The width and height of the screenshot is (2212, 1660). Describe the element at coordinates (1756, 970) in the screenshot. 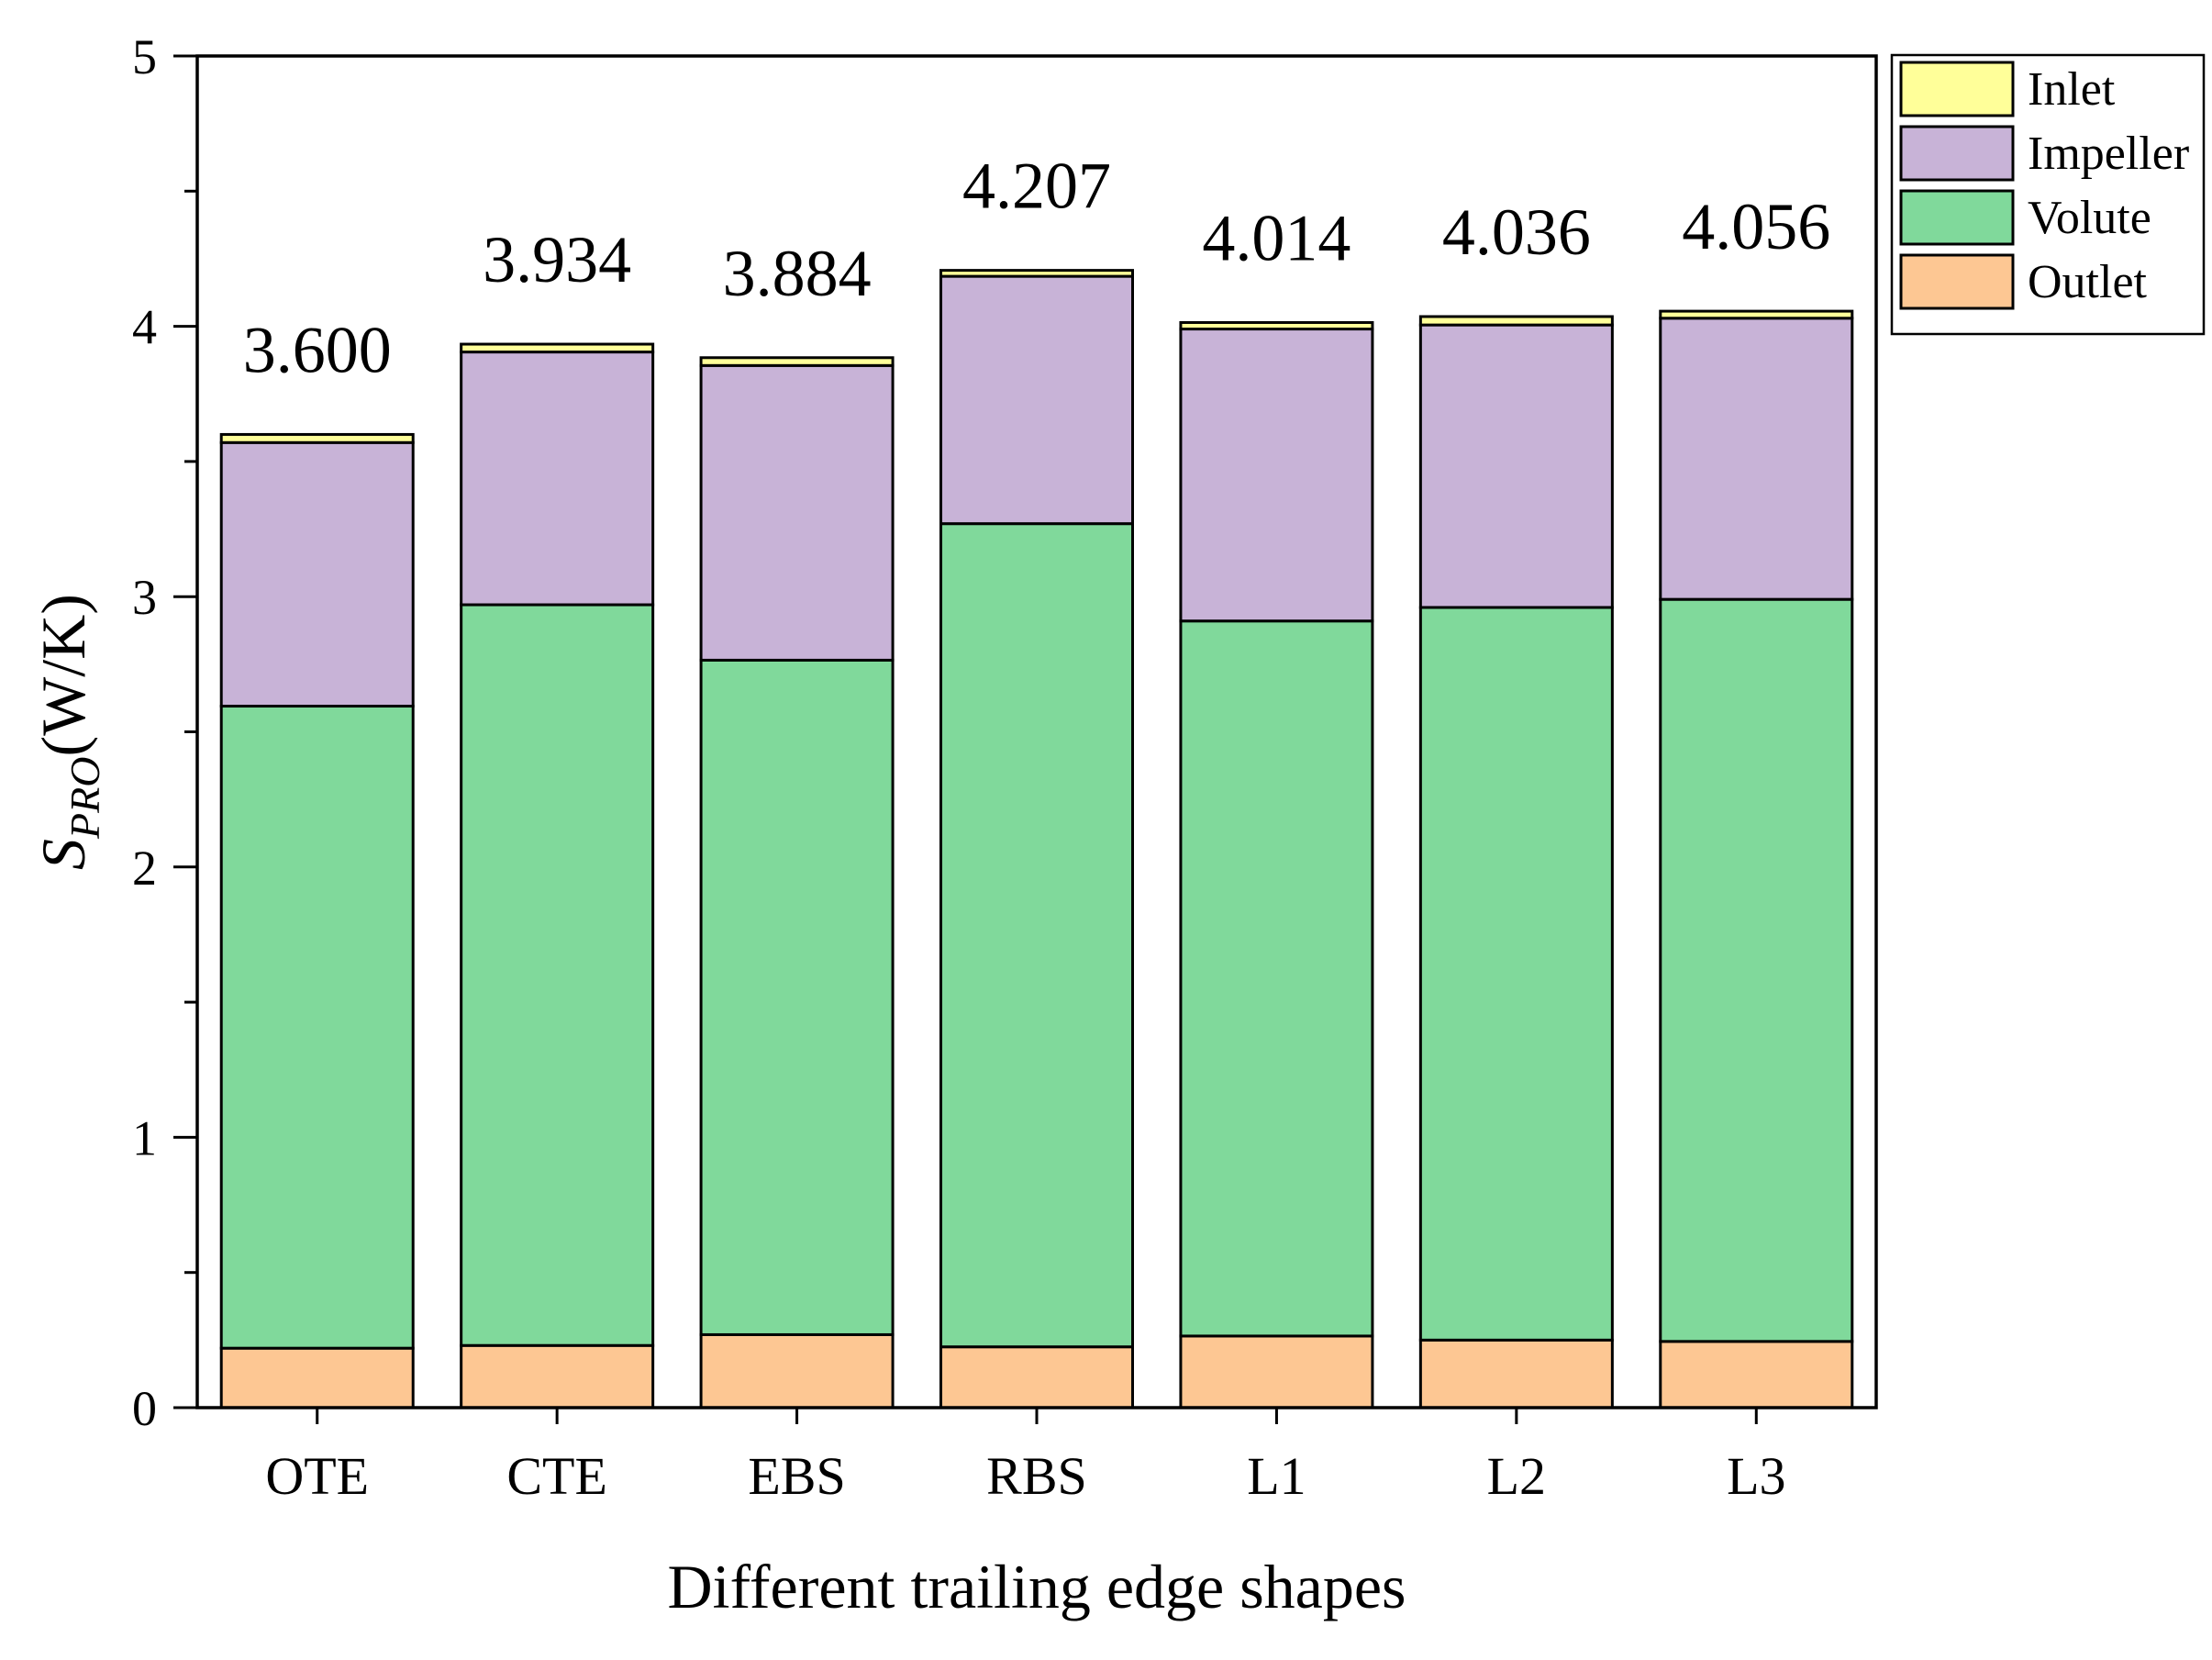

I see `bar-segment-volute-l3` at that location.